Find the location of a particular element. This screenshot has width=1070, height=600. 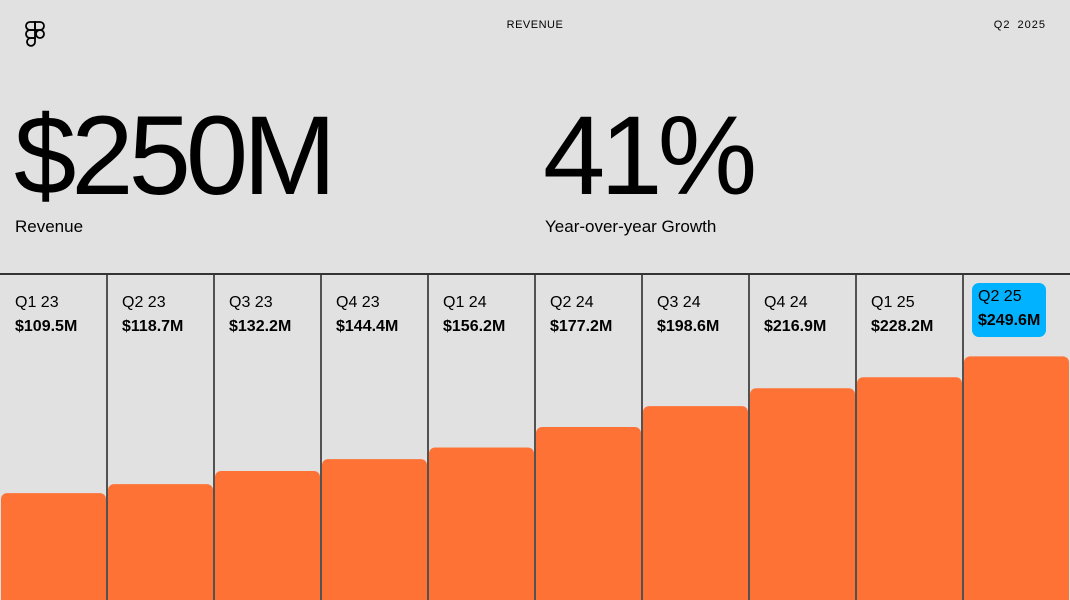

category-label: Q2 24 is located at coordinates (572, 302).